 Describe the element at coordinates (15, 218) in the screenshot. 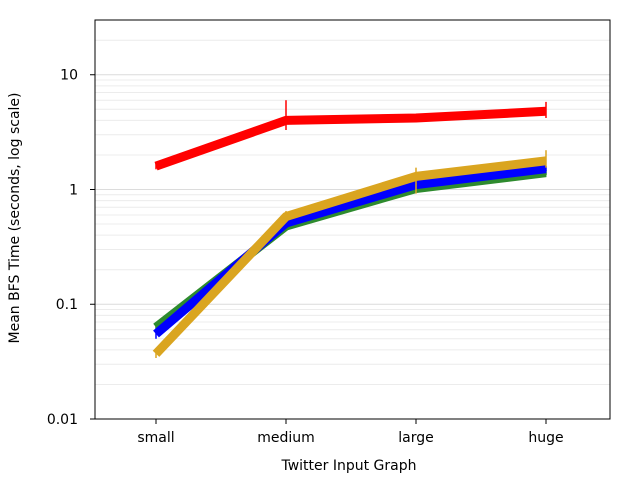

I see `y-axis-title: Mean BFS Time (seconds, log scale)` at that location.